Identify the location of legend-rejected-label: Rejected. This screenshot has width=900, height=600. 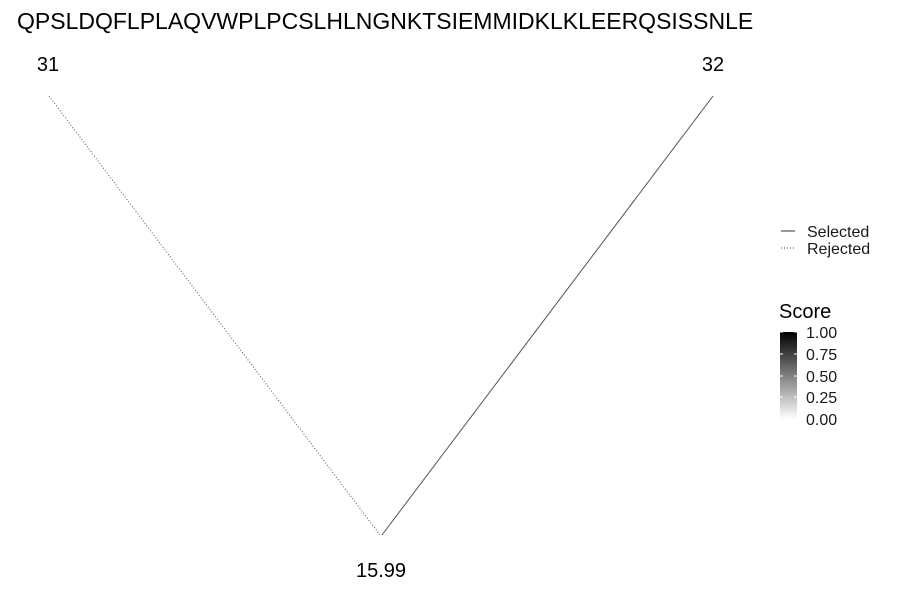
(838, 249).